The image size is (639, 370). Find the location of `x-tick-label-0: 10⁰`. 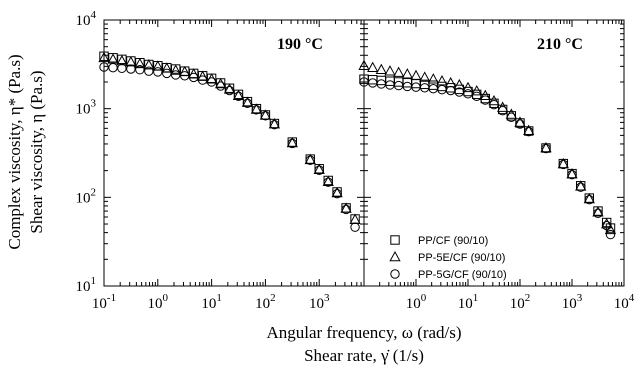

x-tick-label-0: 10⁰ is located at coordinates (158, 302).